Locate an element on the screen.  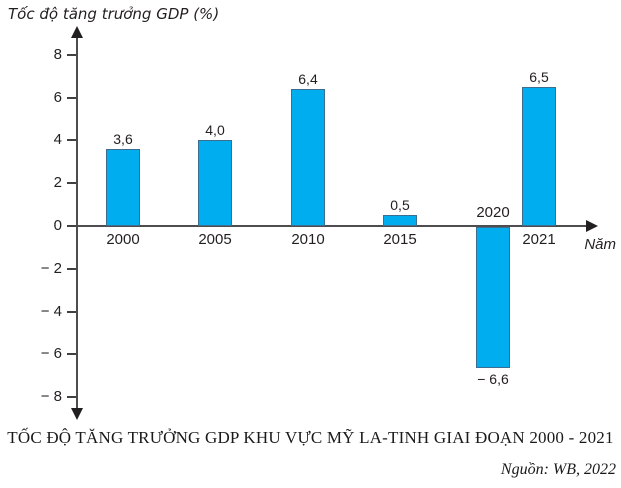
y-tick-label: − 2 is located at coordinates (51, 268).